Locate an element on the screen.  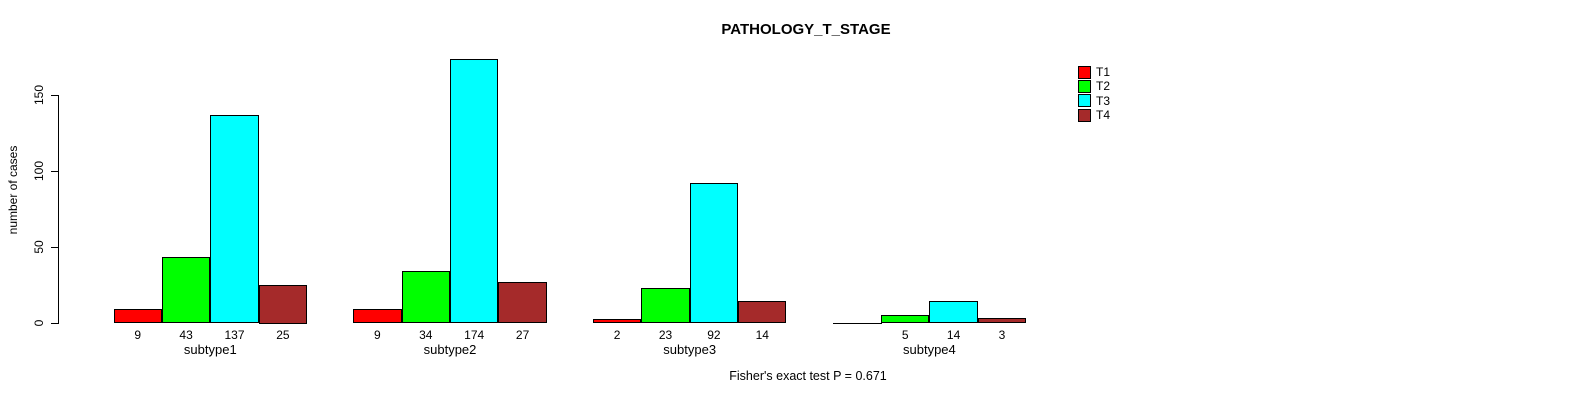
bar-t2-subtype2 is located at coordinates (425, 297).